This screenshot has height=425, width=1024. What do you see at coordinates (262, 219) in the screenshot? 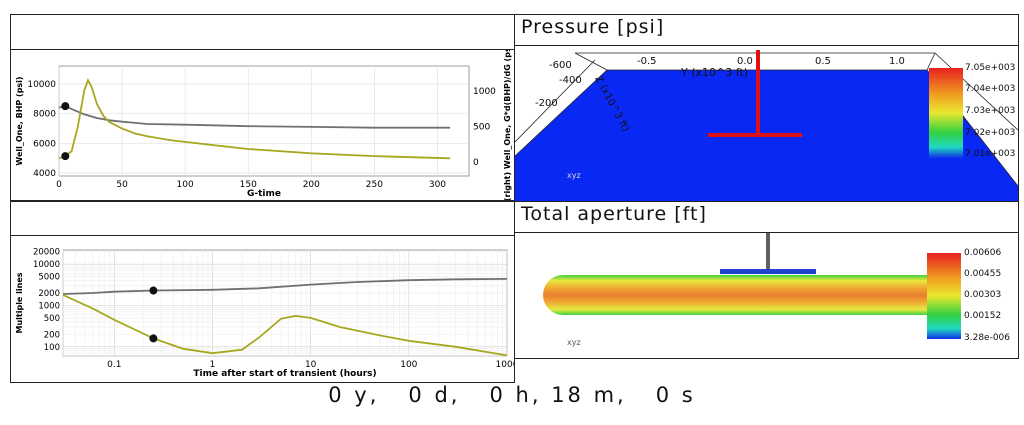
I see `loglog-panel-header` at bounding box center [262, 219].